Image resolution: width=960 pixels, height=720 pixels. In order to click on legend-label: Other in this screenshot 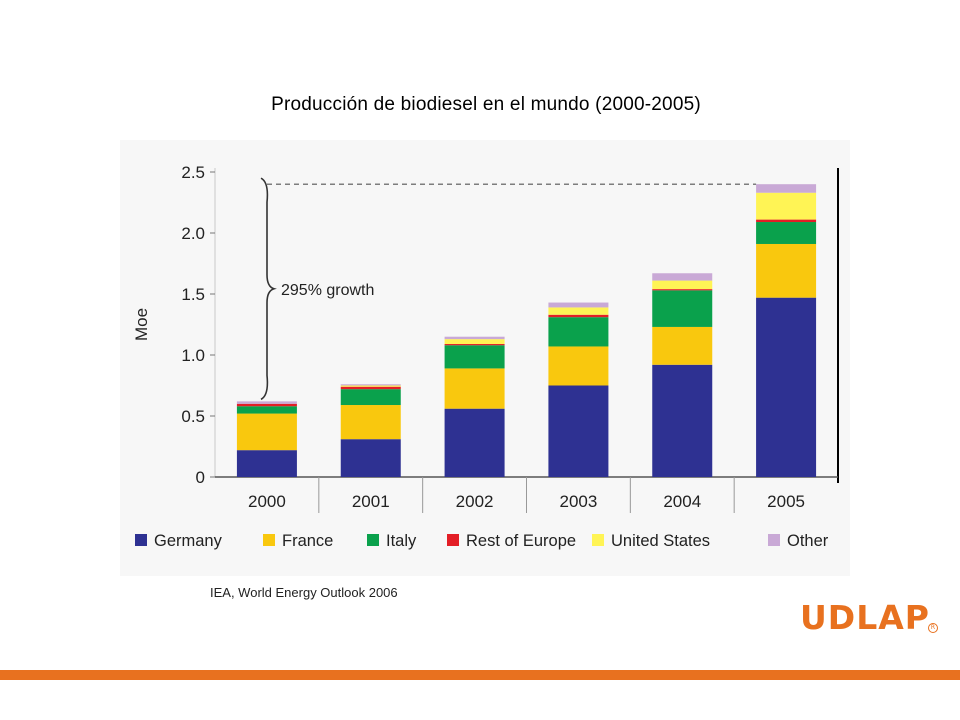, I will do `click(808, 541)`.